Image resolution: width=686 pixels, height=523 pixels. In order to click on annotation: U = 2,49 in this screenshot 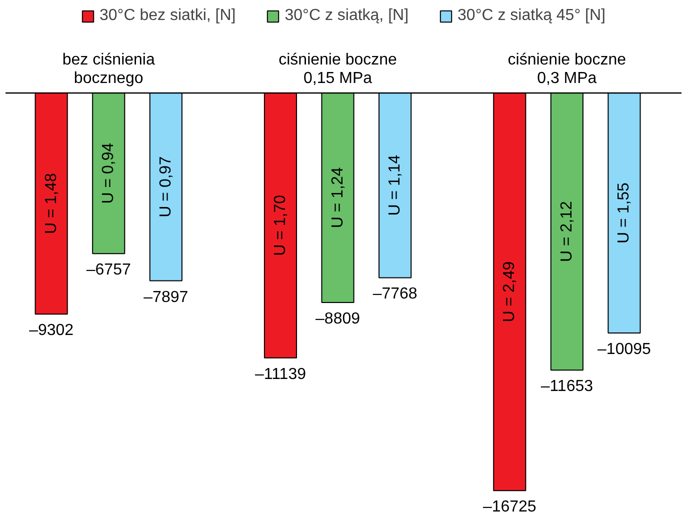, I will do `click(509, 291)`.